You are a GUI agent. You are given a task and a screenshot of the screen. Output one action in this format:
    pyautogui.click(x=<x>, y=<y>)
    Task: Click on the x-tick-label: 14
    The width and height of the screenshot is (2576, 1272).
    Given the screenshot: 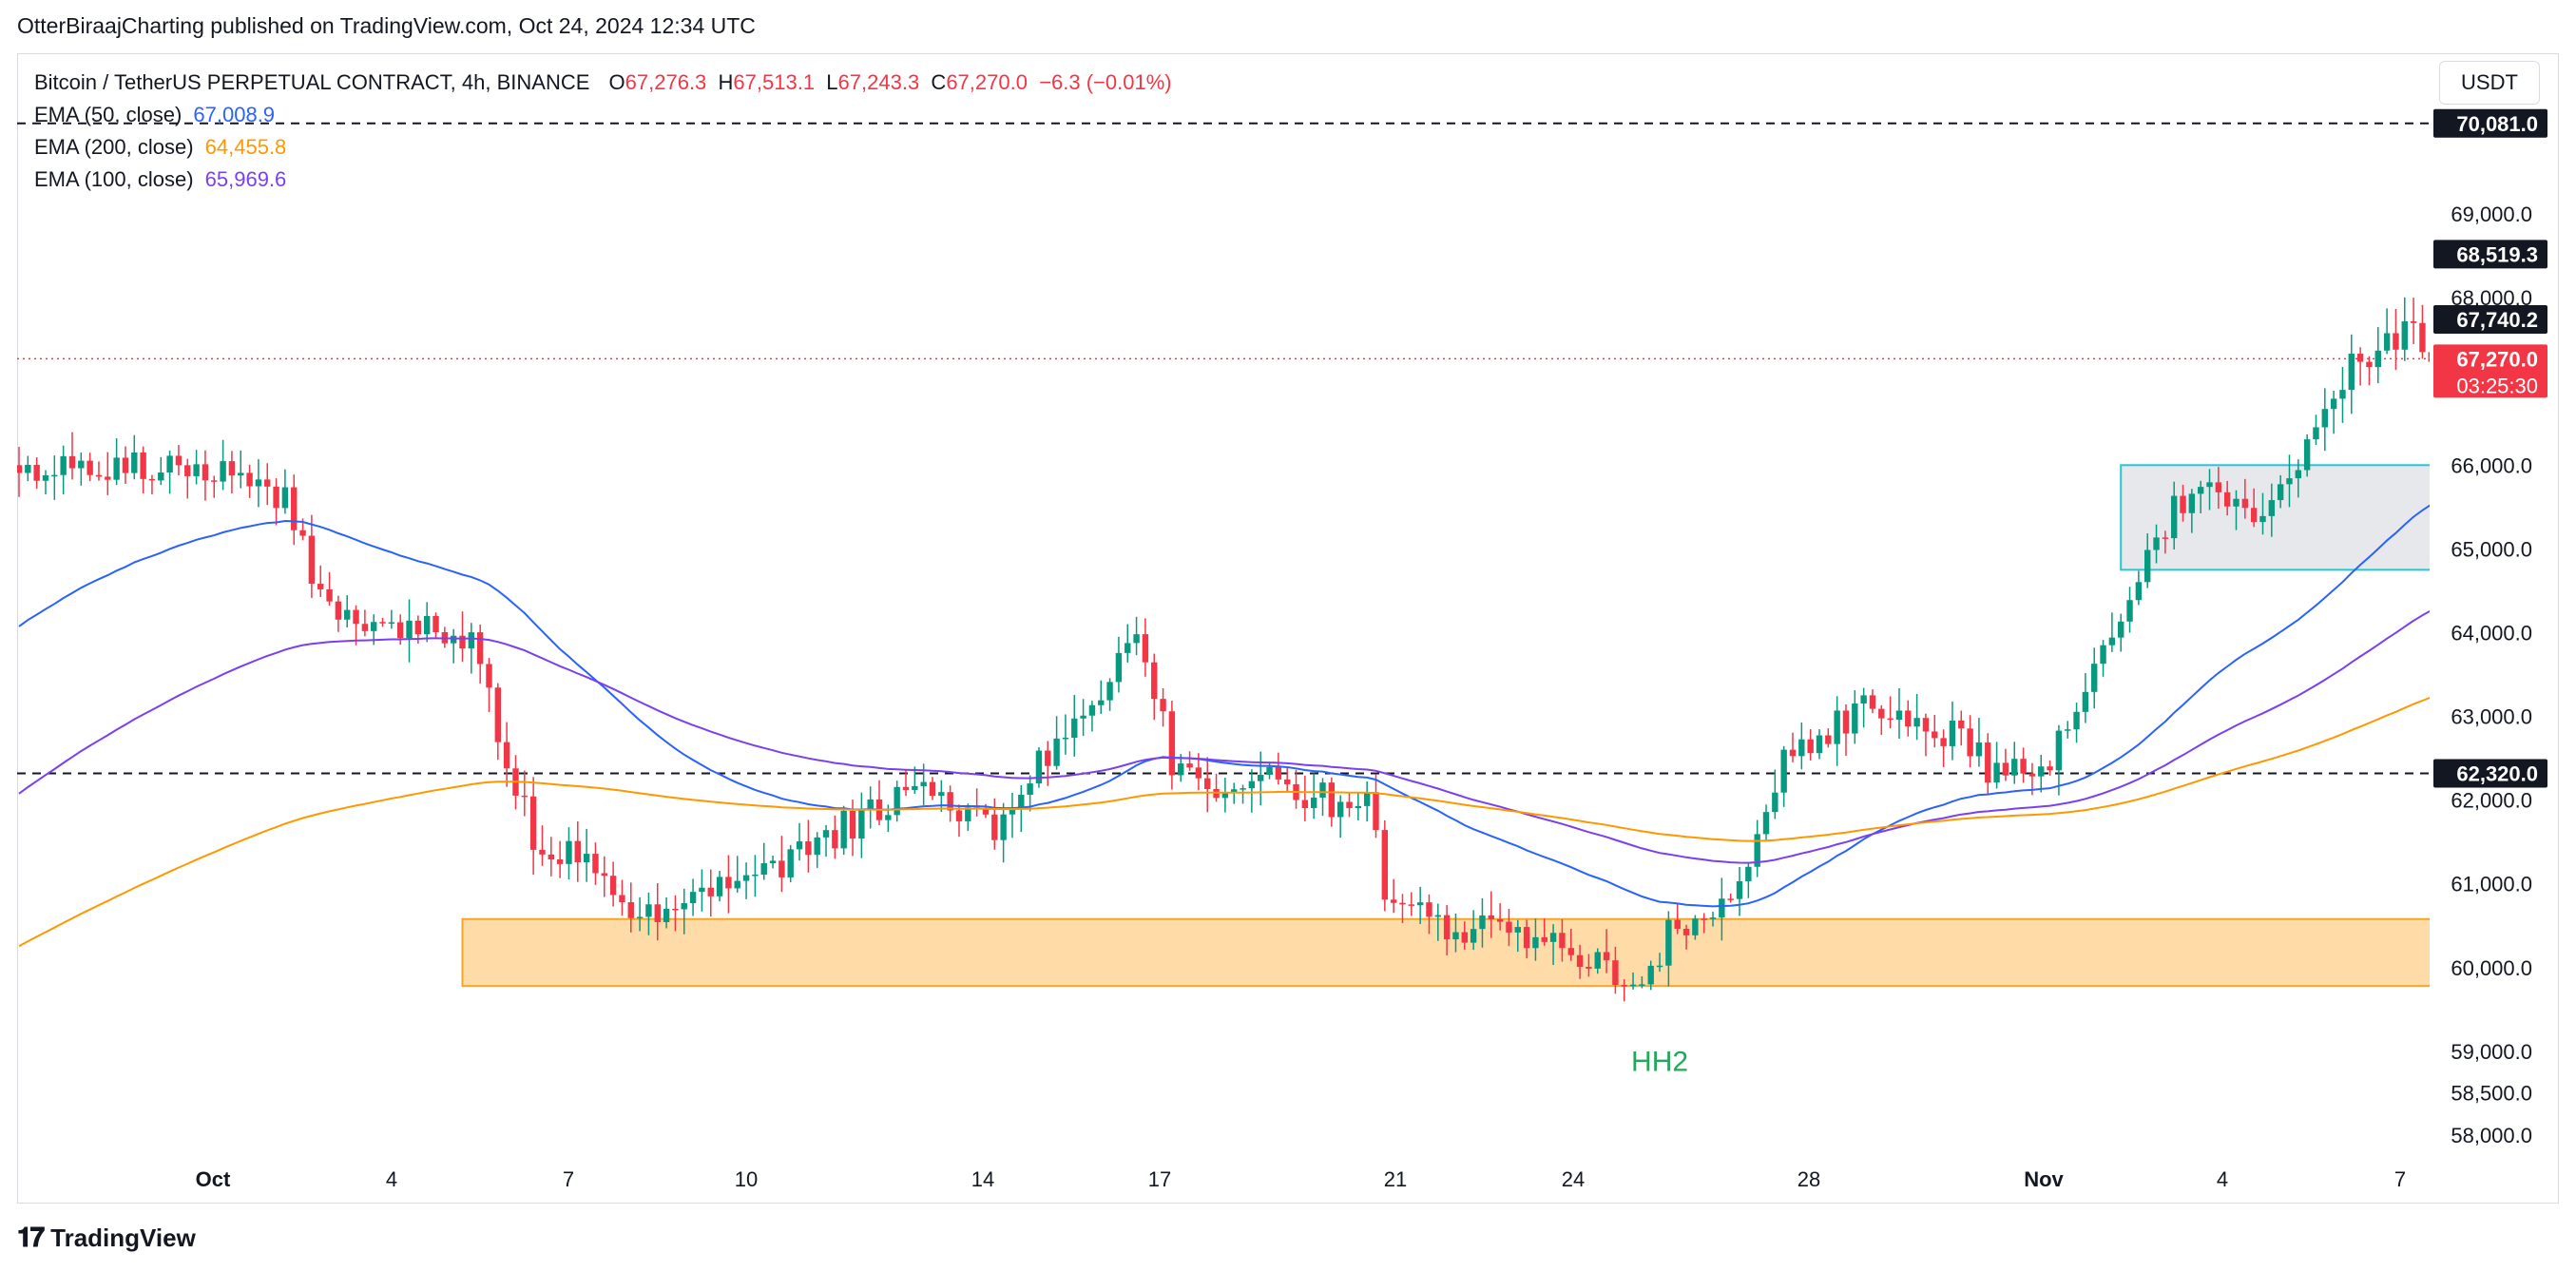 What is the action you would take?
    pyautogui.click(x=983, y=1179)
    